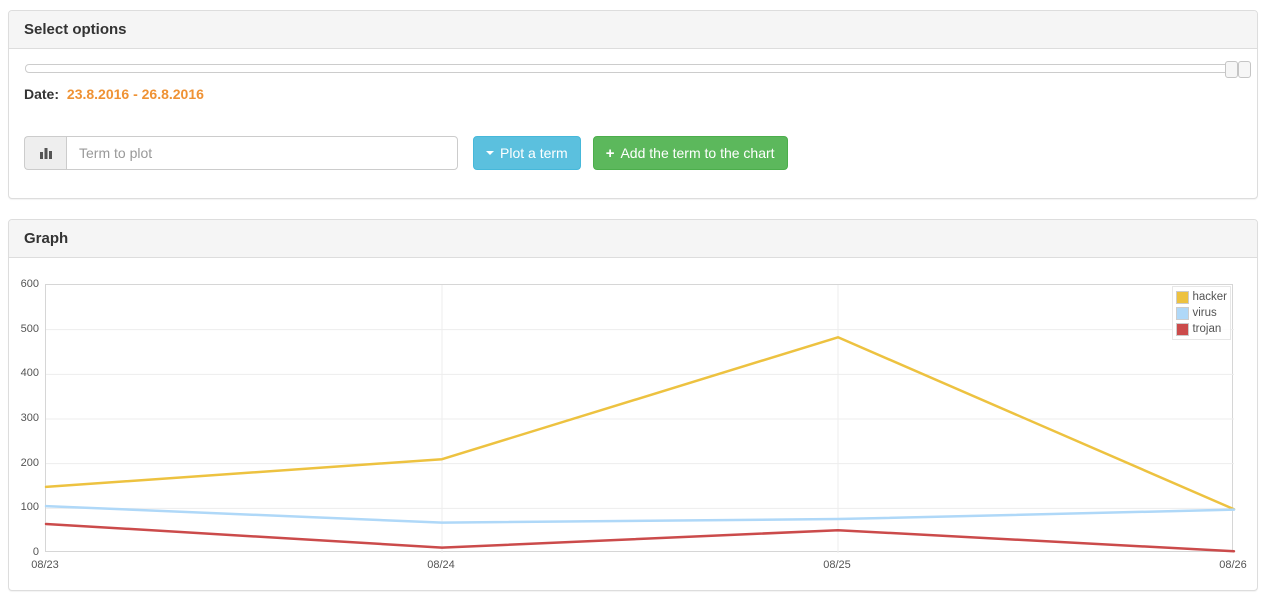  Describe the element at coordinates (42, 94) in the screenshot. I see `date-label: Date:` at that location.